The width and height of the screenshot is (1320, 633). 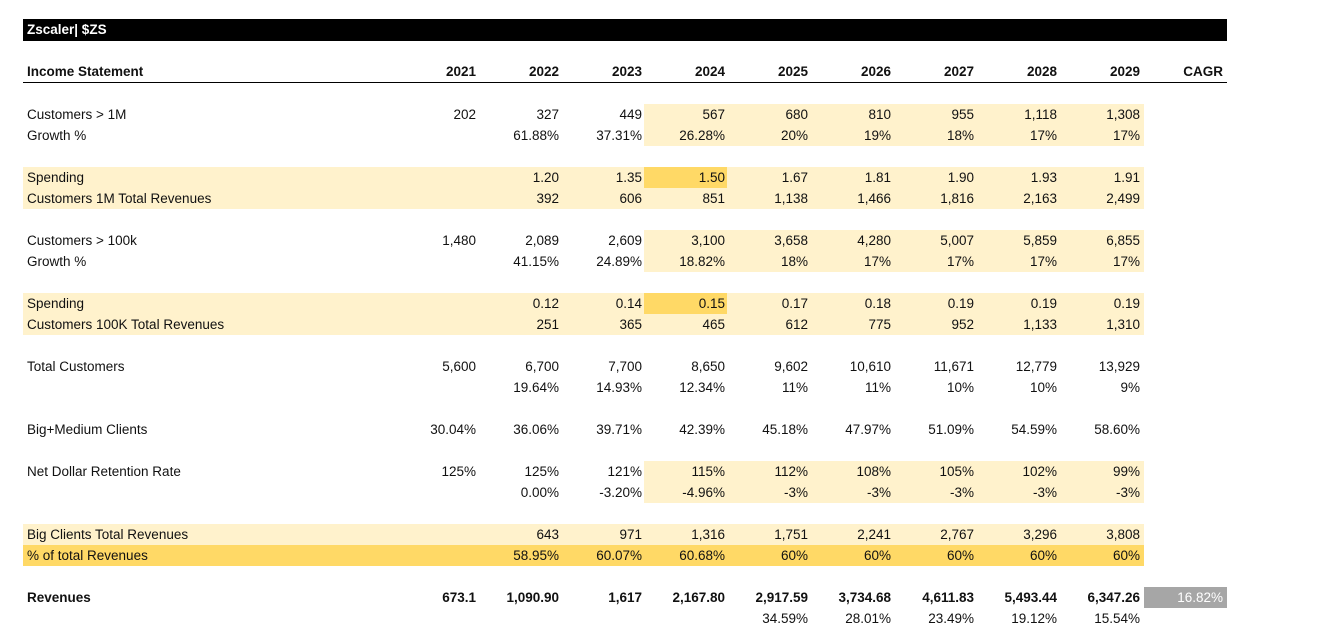 What do you see at coordinates (791, 198) in the screenshot?
I see `cell-2025: 1,138` at bounding box center [791, 198].